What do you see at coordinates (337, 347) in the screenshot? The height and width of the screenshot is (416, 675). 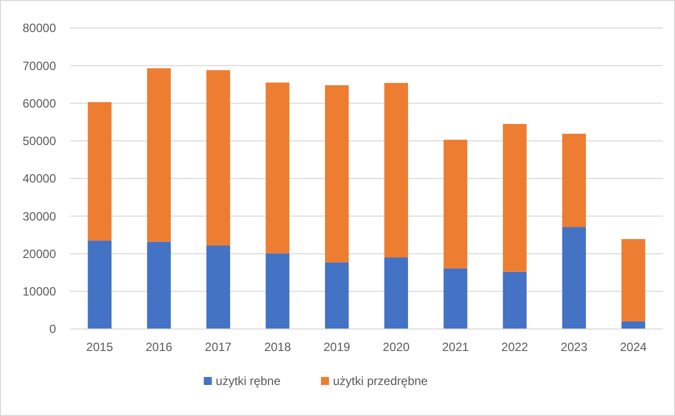 I see `x-tick-label: 2019` at bounding box center [337, 347].